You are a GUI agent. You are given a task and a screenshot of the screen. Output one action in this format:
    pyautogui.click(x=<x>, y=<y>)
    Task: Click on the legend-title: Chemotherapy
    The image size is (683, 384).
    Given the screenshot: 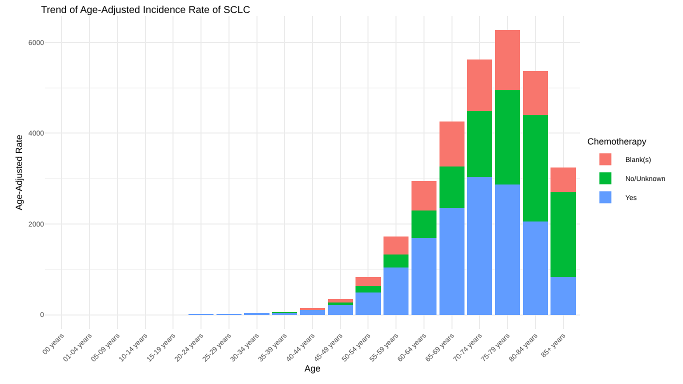 What is the action you would take?
    pyautogui.click(x=617, y=141)
    